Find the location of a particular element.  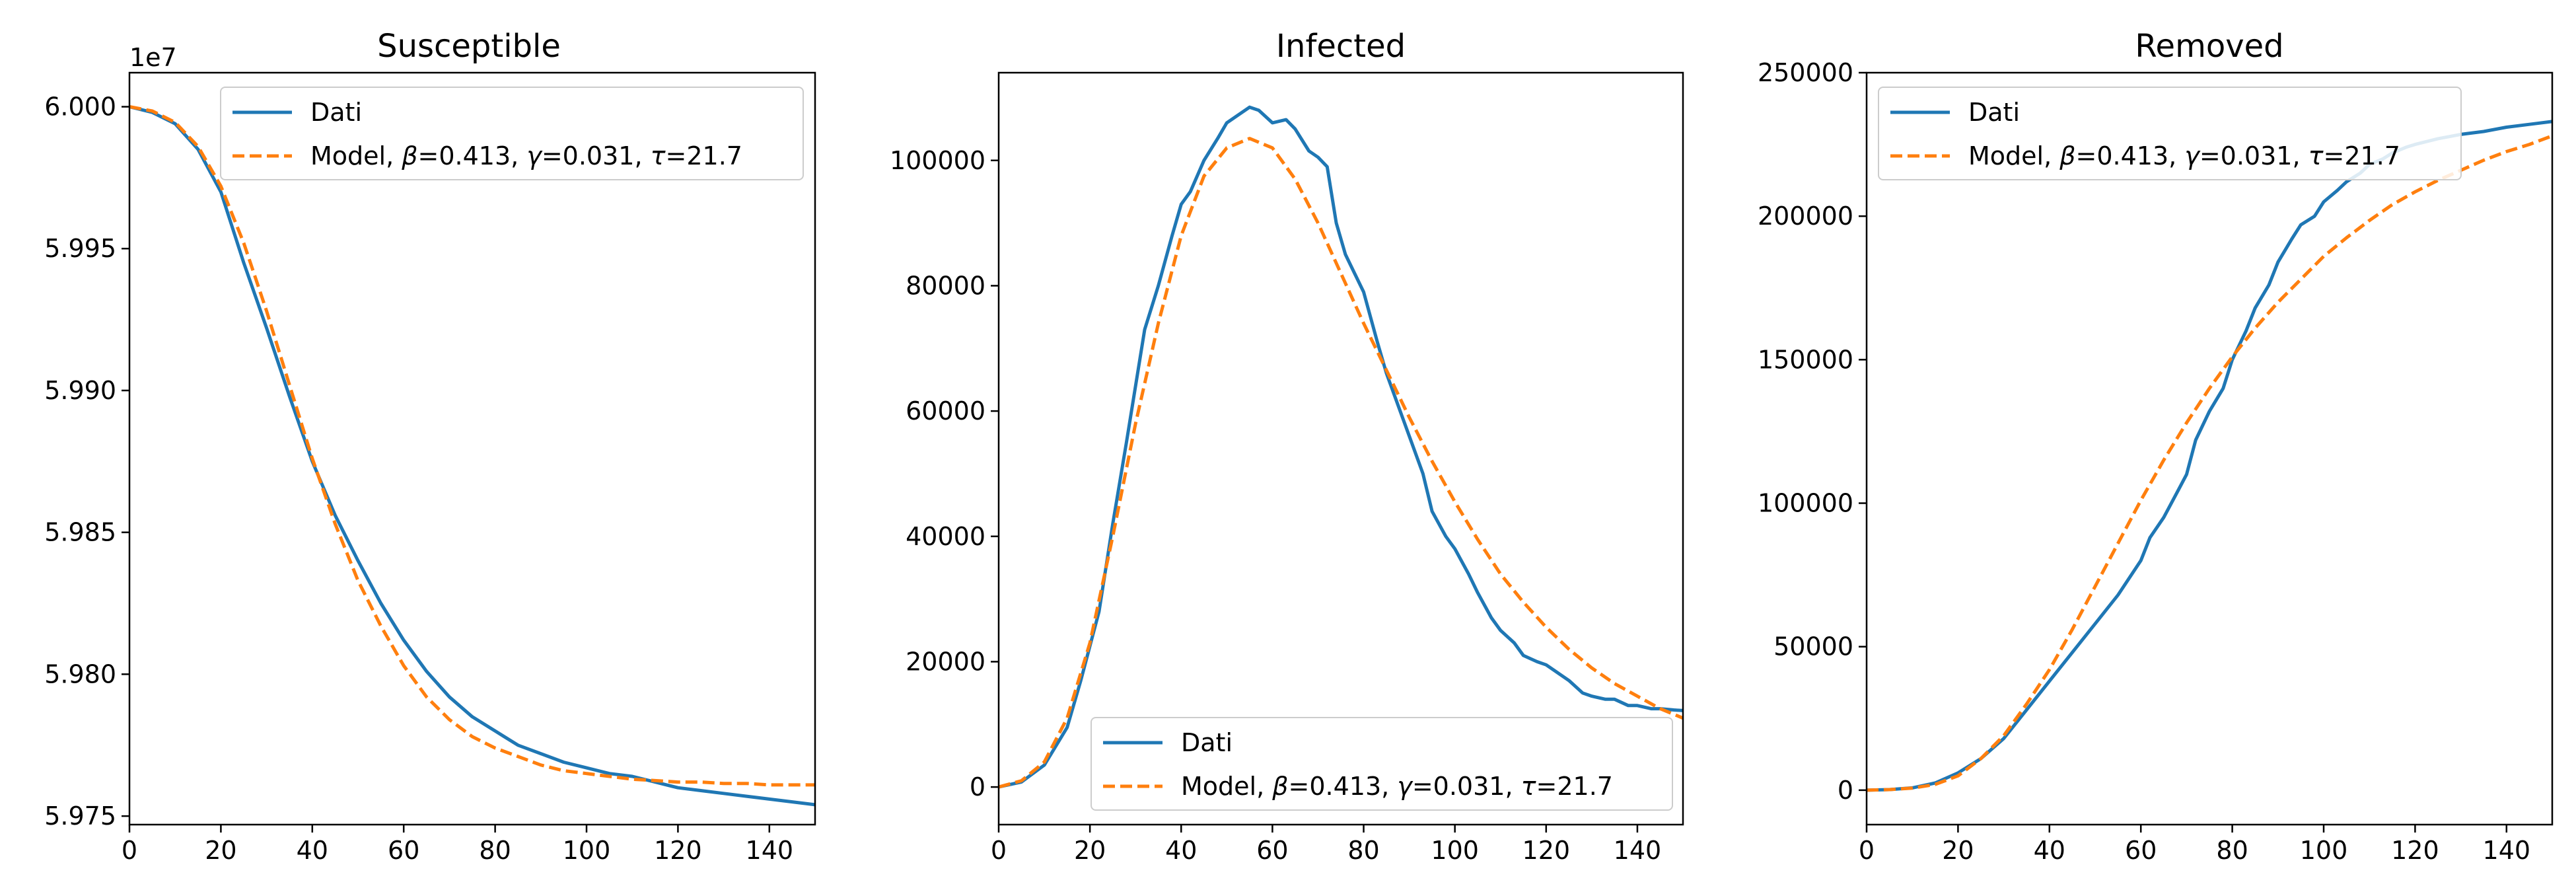

susceptible-title: Susceptible is located at coordinates (469, 46).